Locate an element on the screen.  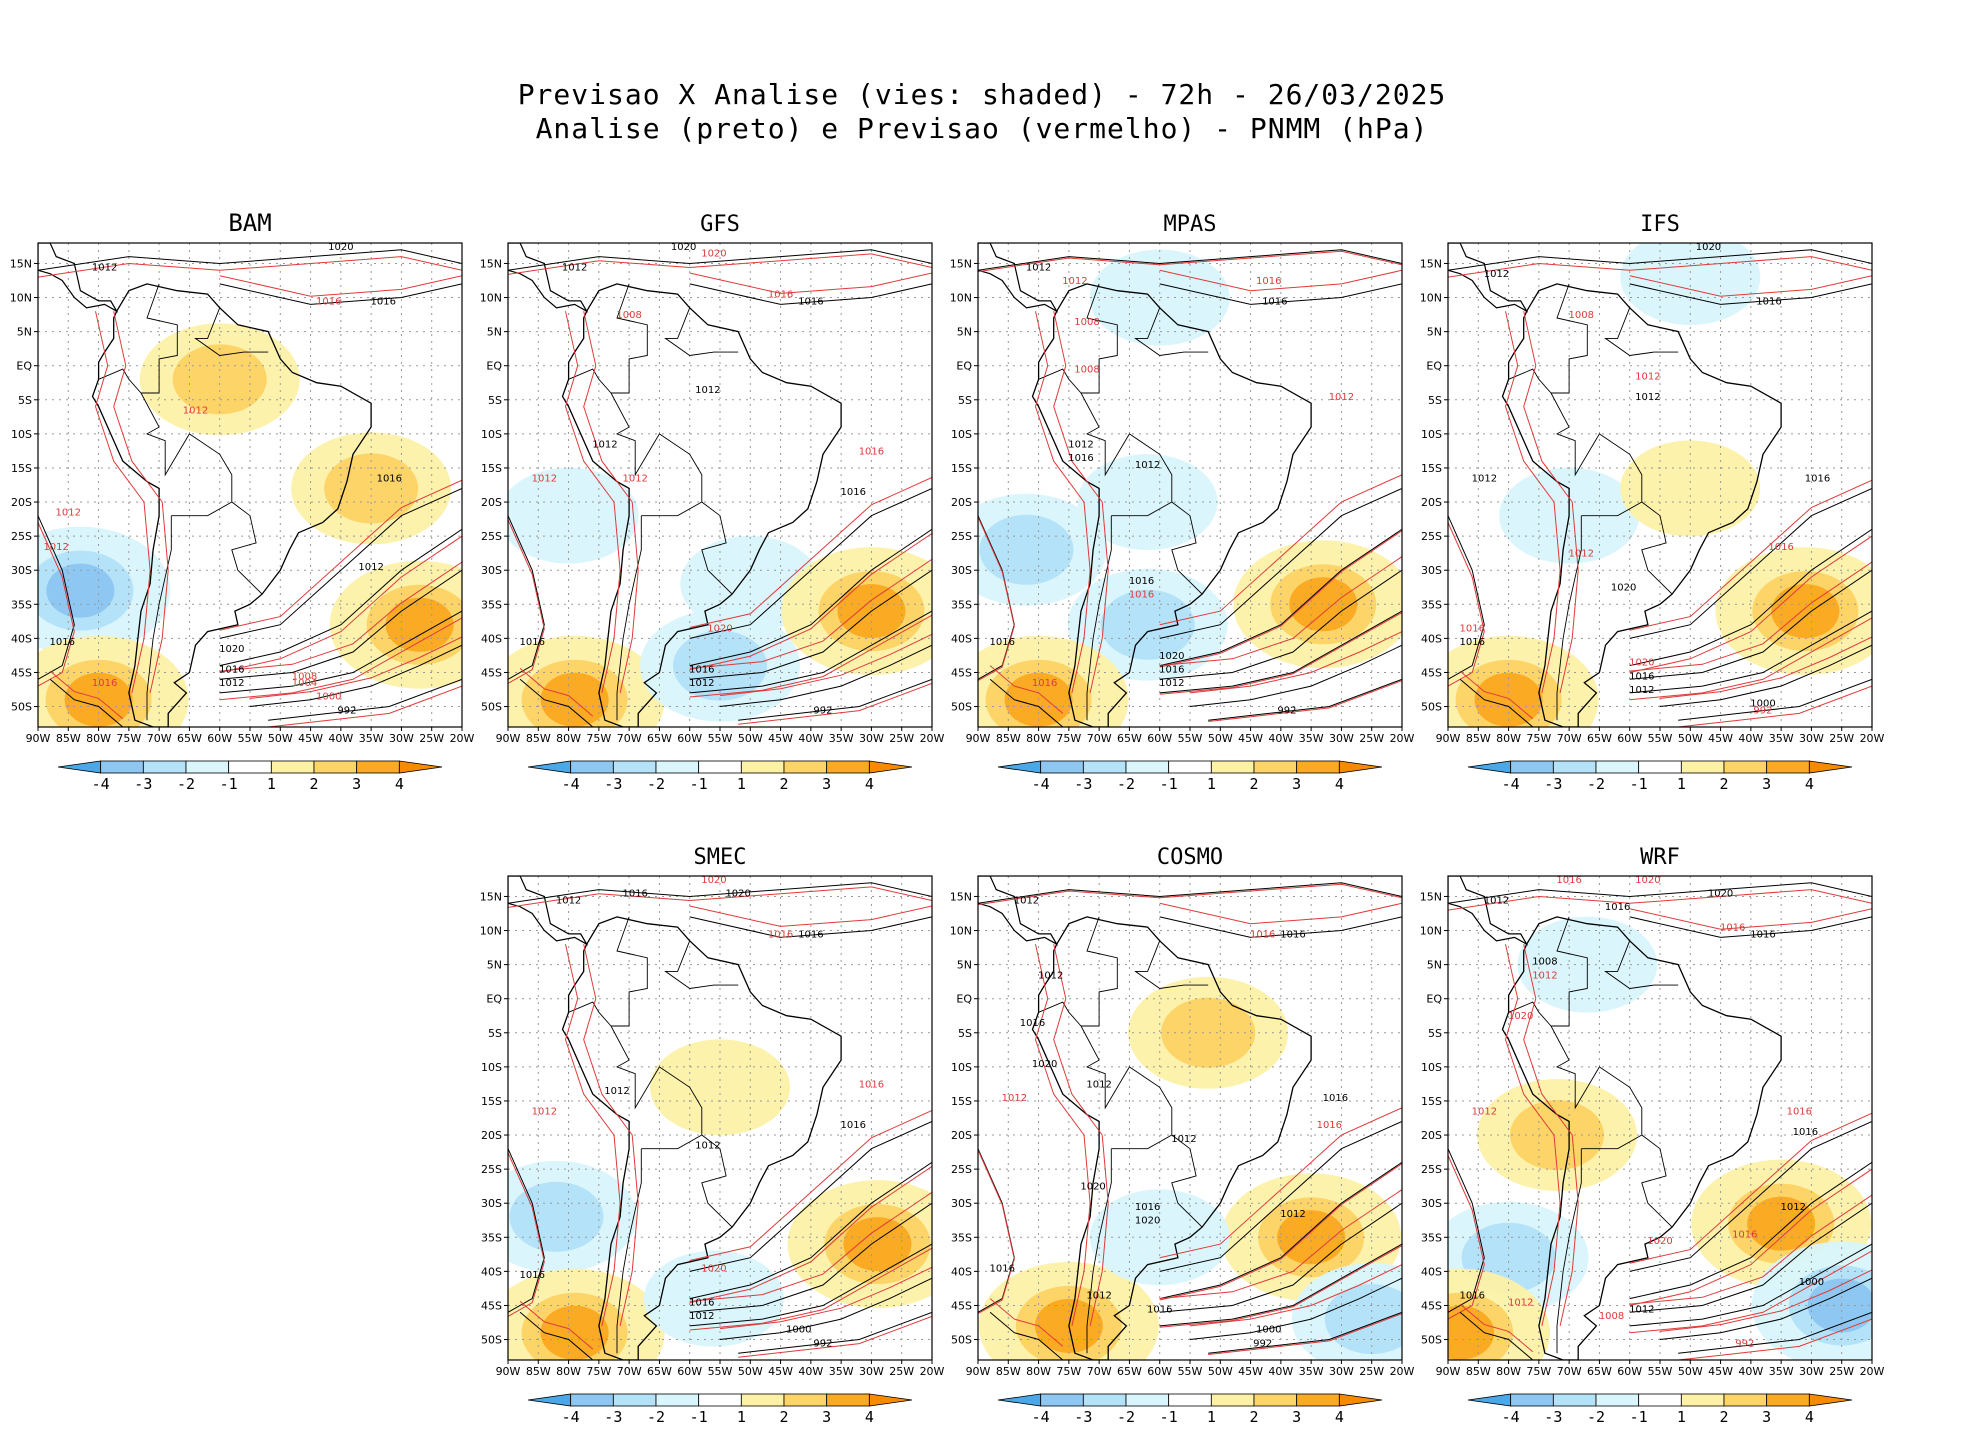
x-tick-label: 70W is located at coordinates (1569, 1371).